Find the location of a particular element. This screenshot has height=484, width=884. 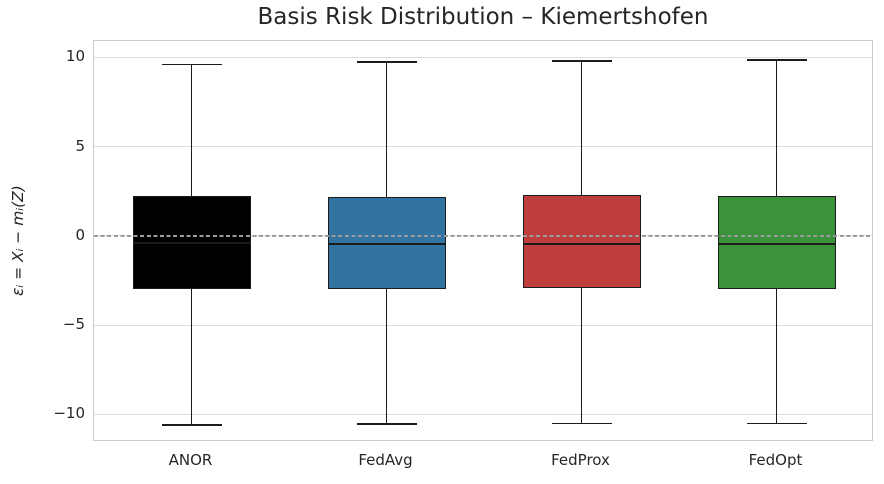

box-fedavg is located at coordinates (386, 242).